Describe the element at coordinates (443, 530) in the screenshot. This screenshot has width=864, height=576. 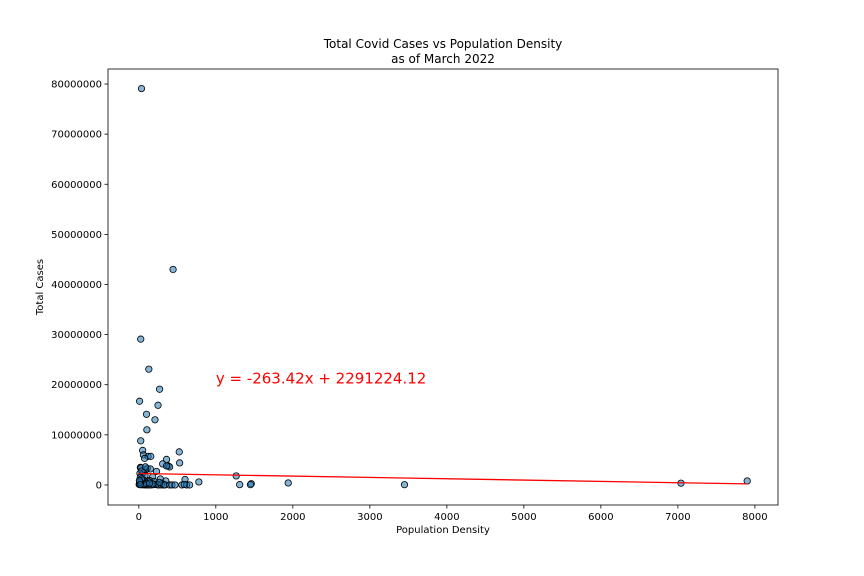
I see `x-axis-label: Population Density` at that location.